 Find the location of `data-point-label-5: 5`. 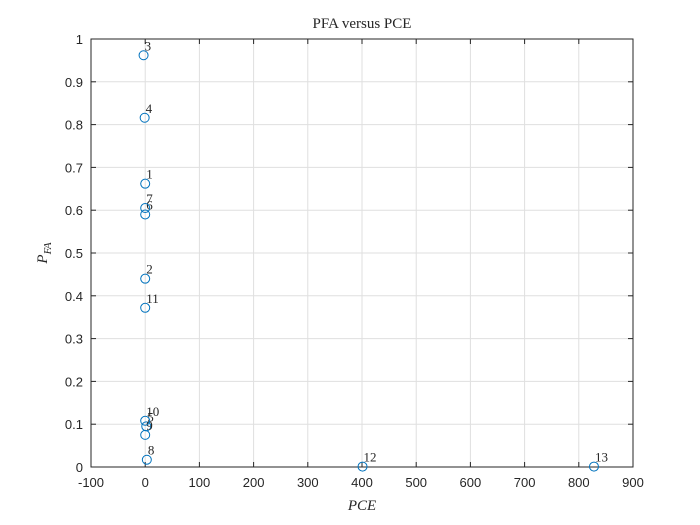

data-point-label-5: 5 is located at coordinates (150, 416).